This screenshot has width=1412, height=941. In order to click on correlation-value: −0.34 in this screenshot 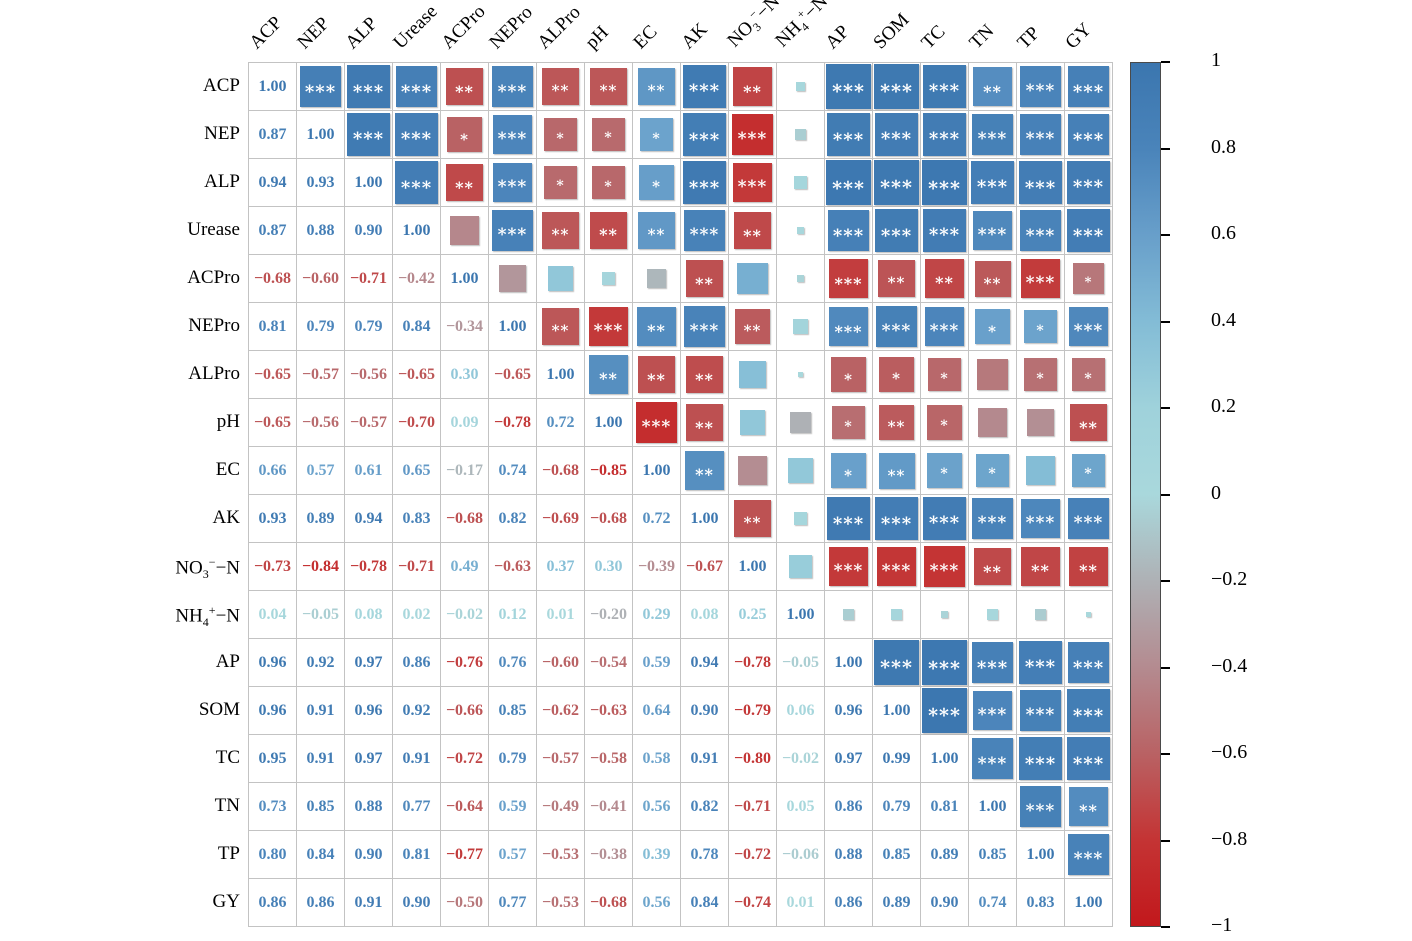, I will do `click(464, 326)`.